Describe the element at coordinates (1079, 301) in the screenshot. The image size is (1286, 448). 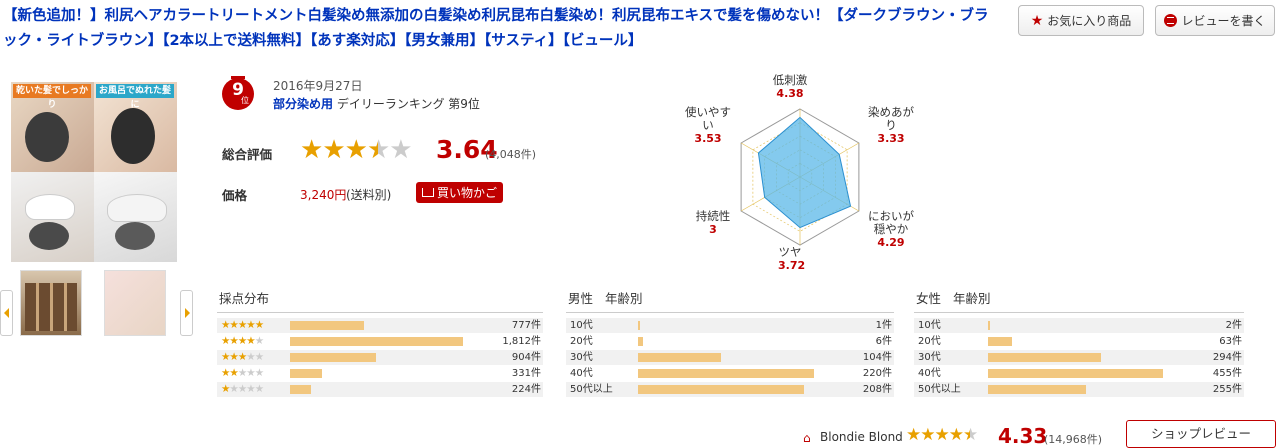
I see `female-distribution-title: 女性 年齢別` at that location.